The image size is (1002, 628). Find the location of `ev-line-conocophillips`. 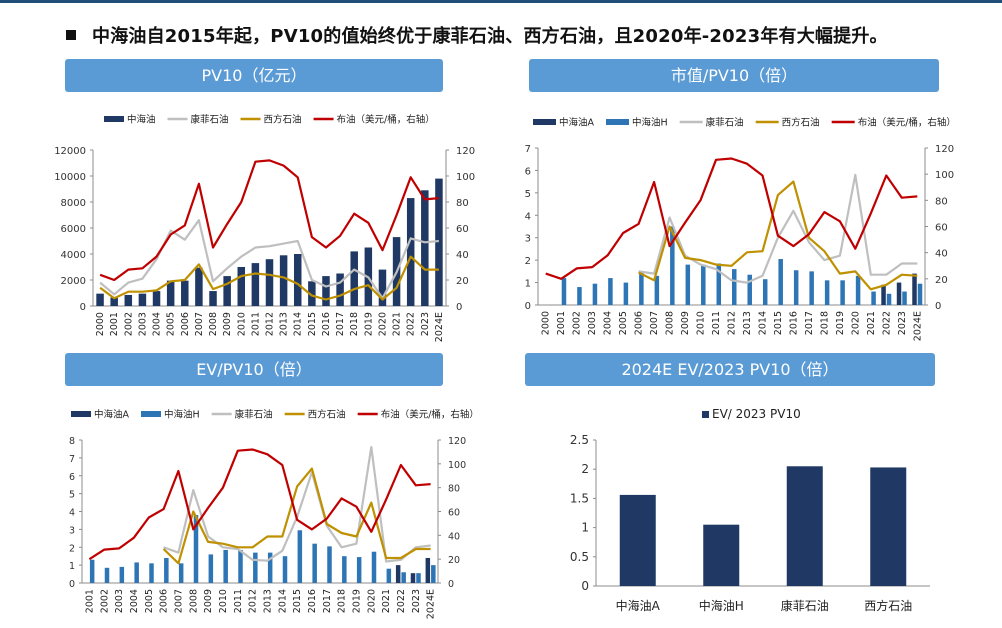

ev-line-conocophillips is located at coordinates (297, 504).